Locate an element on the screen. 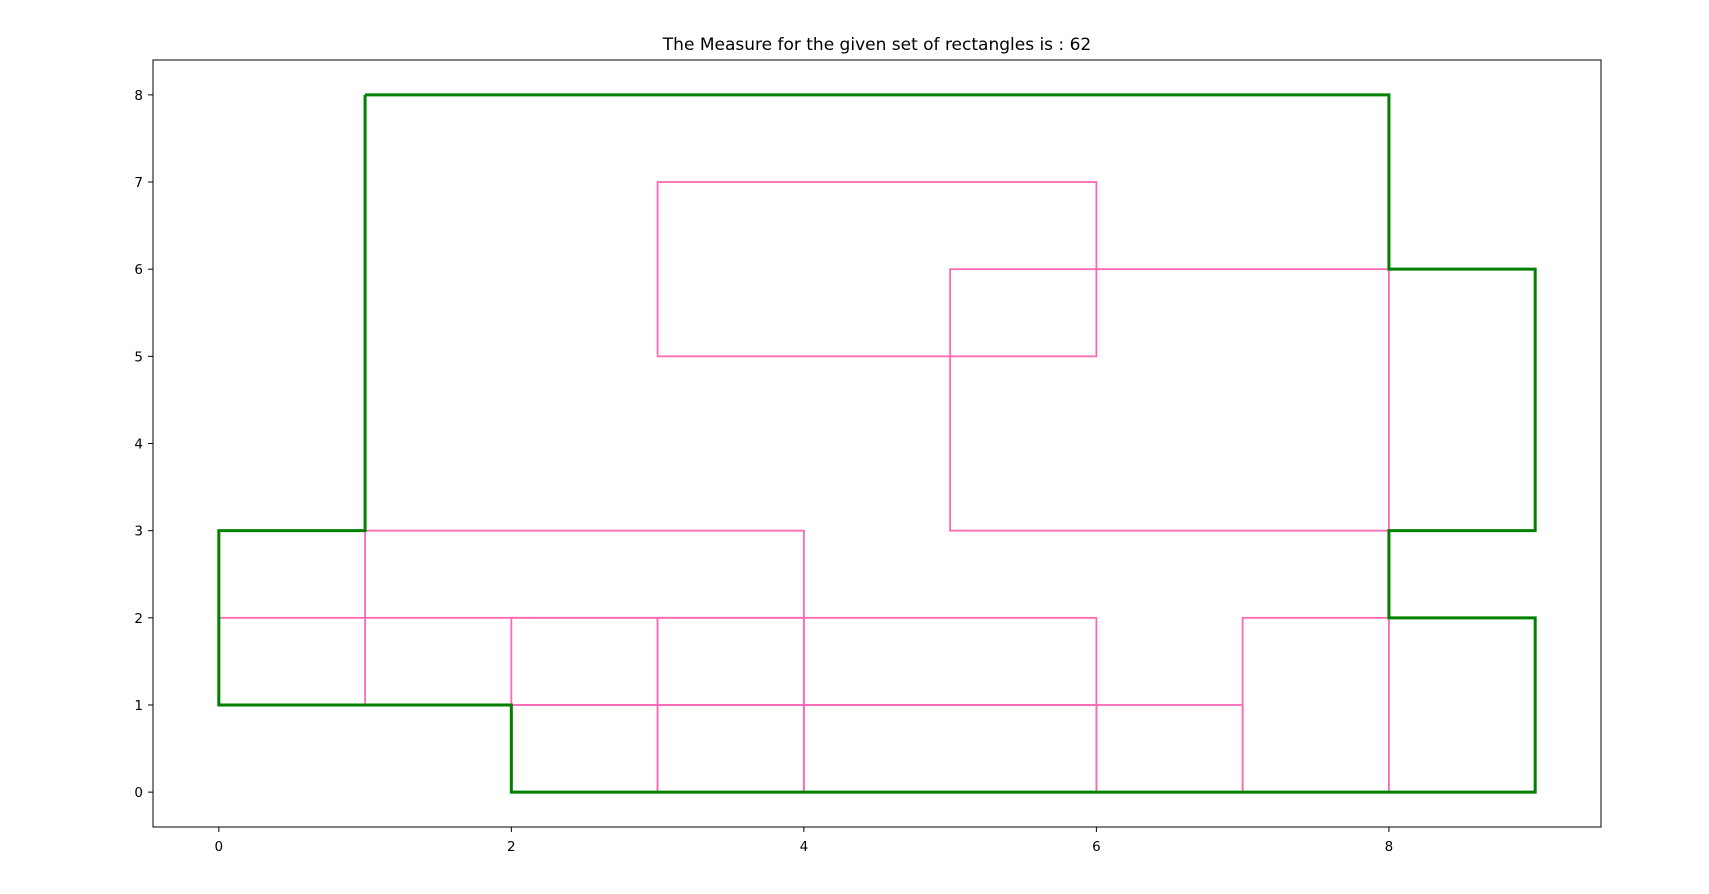 The image size is (1709, 894). y-tick-label: 5 is located at coordinates (138, 357).